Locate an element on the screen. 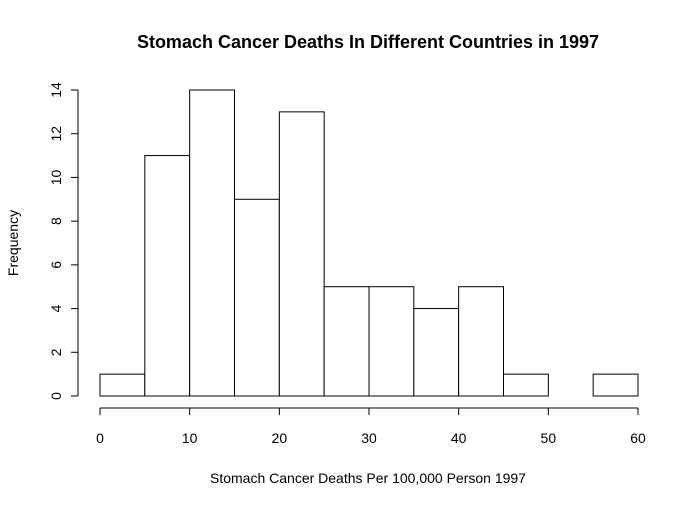 The image size is (700, 511). x-tick-label: 60 is located at coordinates (638, 438).